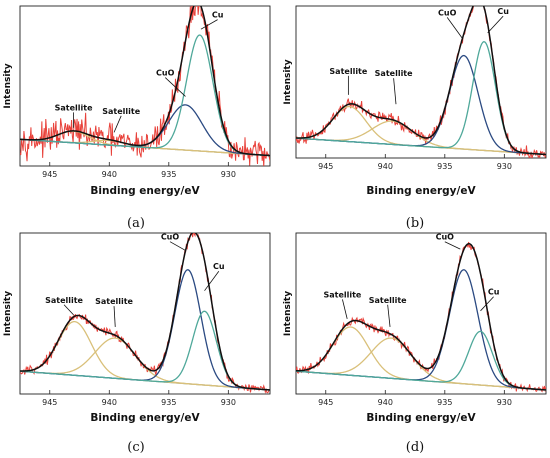 The width and height of the screenshot is (550, 458). What do you see at coordinates (415, 447) in the screenshot?
I see `panel-label: (d)` at bounding box center [415, 447].